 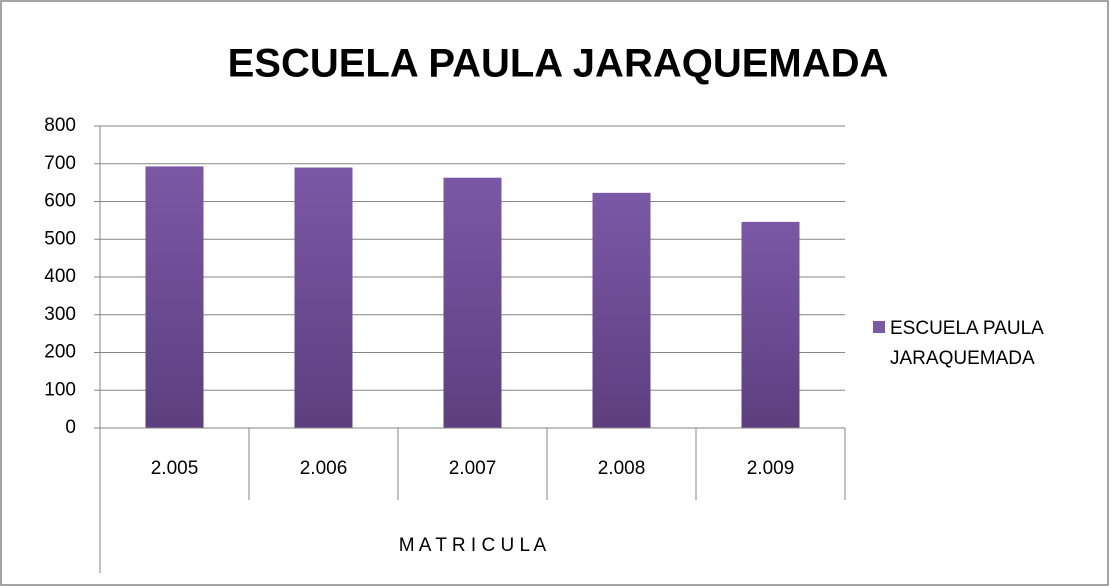 What do you see at coordinates (60, 276) in the screenshot?
I see `y-tick-label: 400` at bounding box center [60, 276].